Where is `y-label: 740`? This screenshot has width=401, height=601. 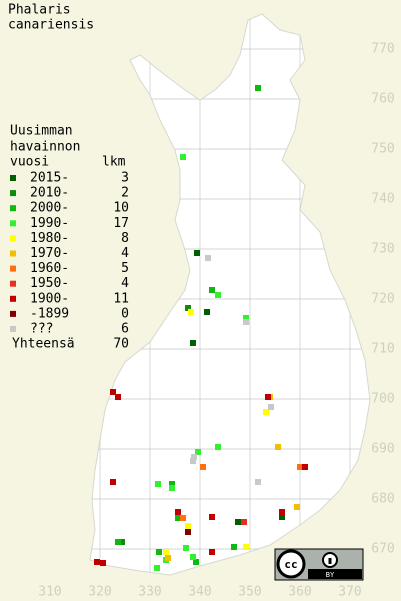
y-label: 740 is located at coordinates (382, 199).